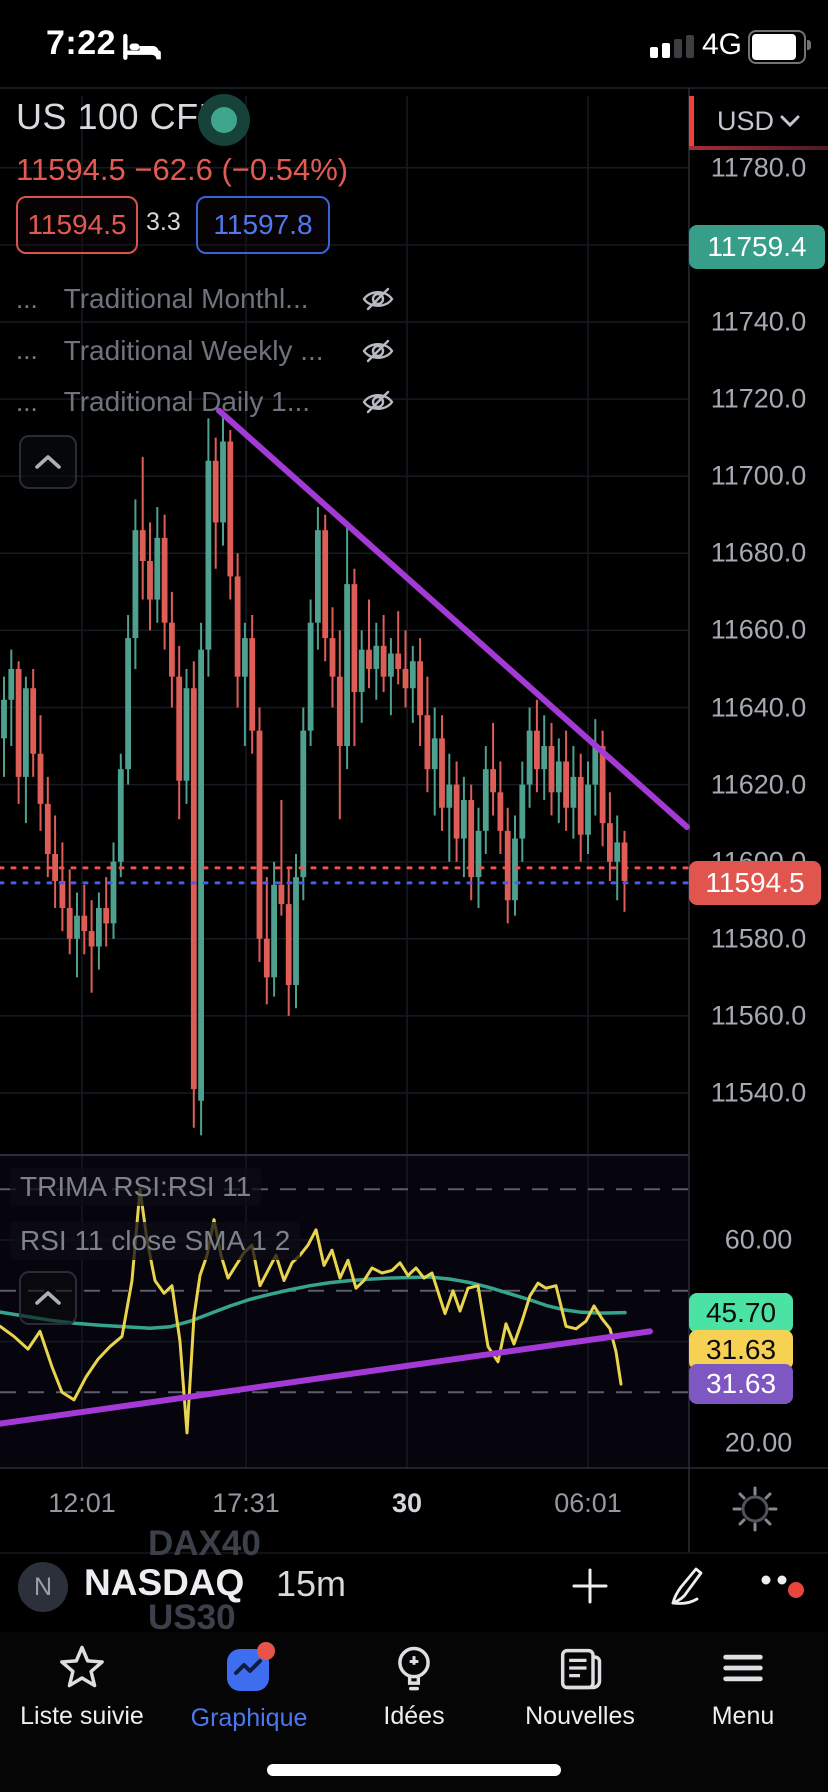  What do you see at coordinates (163, 222) in the screenshot?
I see `spread-value: 3.3` at bounding box center [163, 222].